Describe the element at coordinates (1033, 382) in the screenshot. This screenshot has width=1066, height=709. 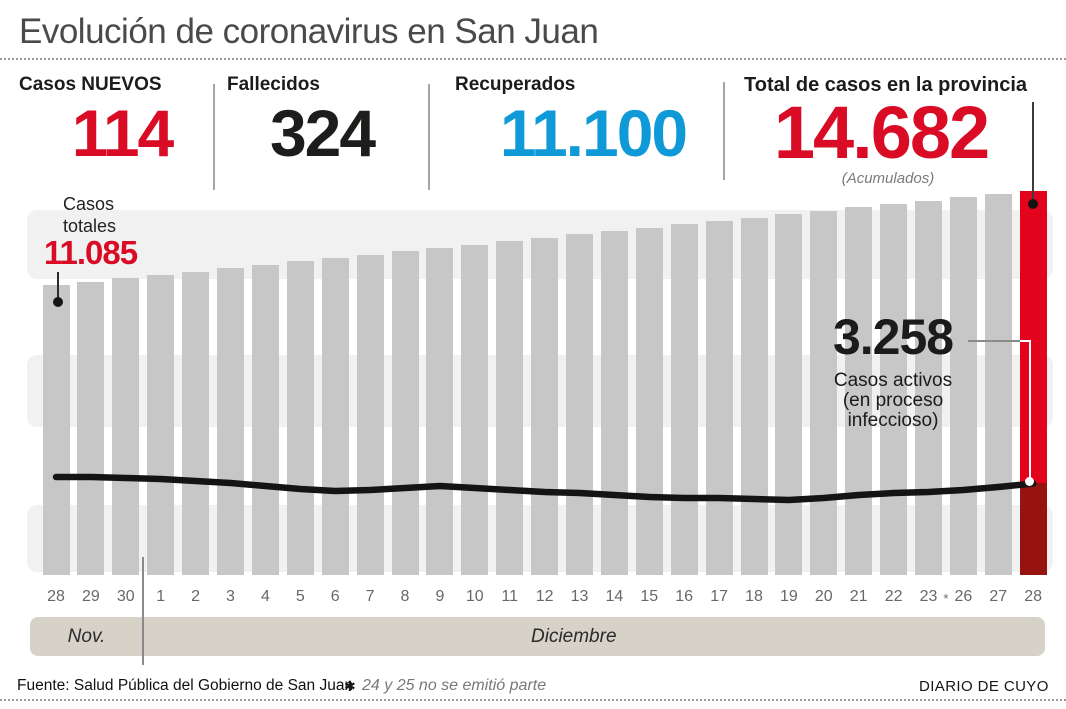
I see `bar-total-highlight` at that location.